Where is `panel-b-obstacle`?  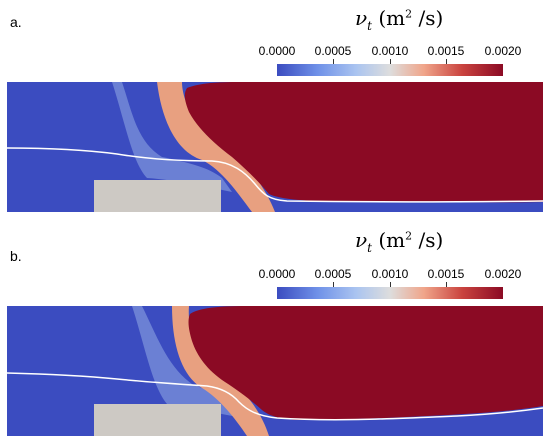
panel-b-obstacle is located at coordinates (157, 420).